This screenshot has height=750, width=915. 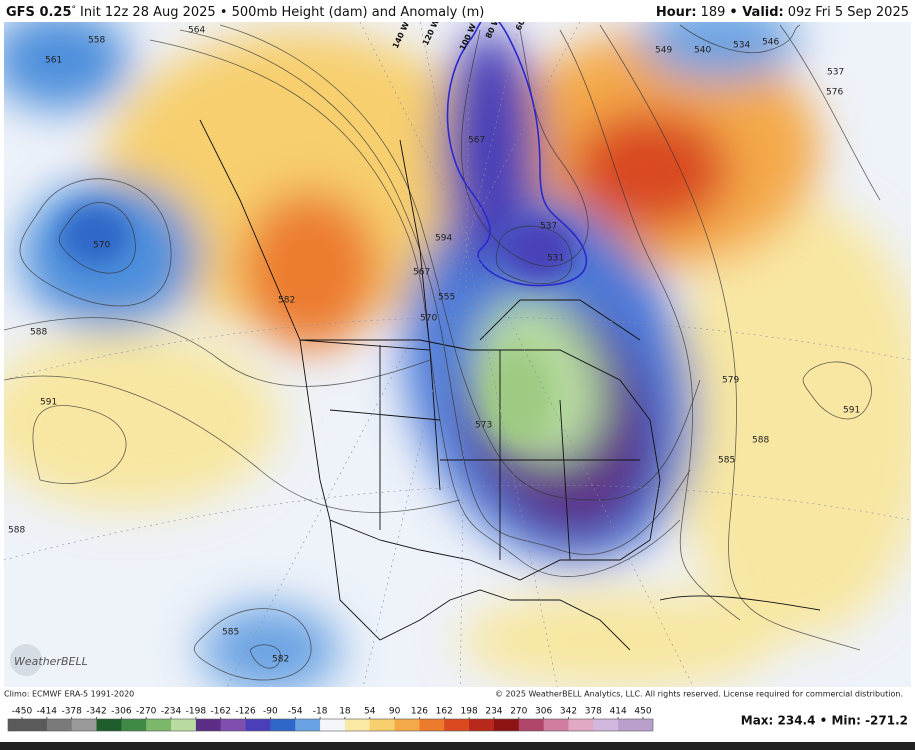 I want to click on hour: 189, so click(x=713, y=12).